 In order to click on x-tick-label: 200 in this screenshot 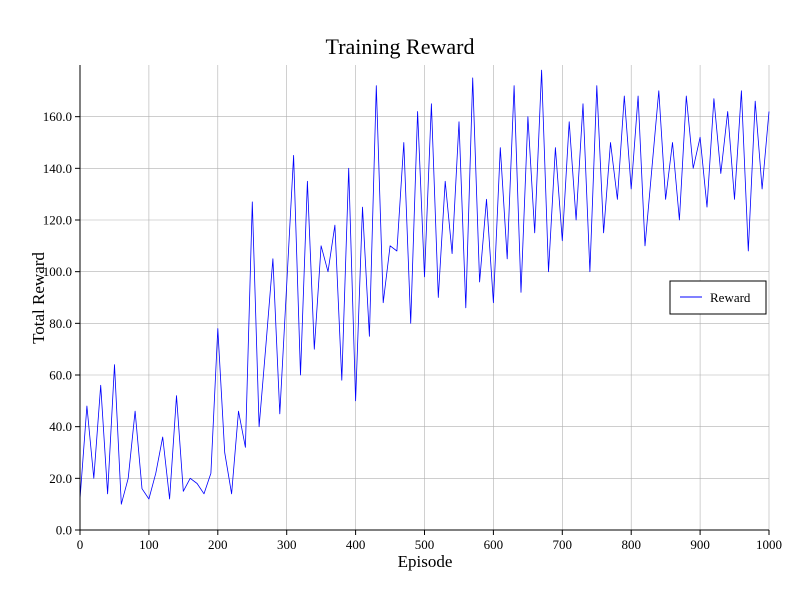, I will do `click(218, 544)`.